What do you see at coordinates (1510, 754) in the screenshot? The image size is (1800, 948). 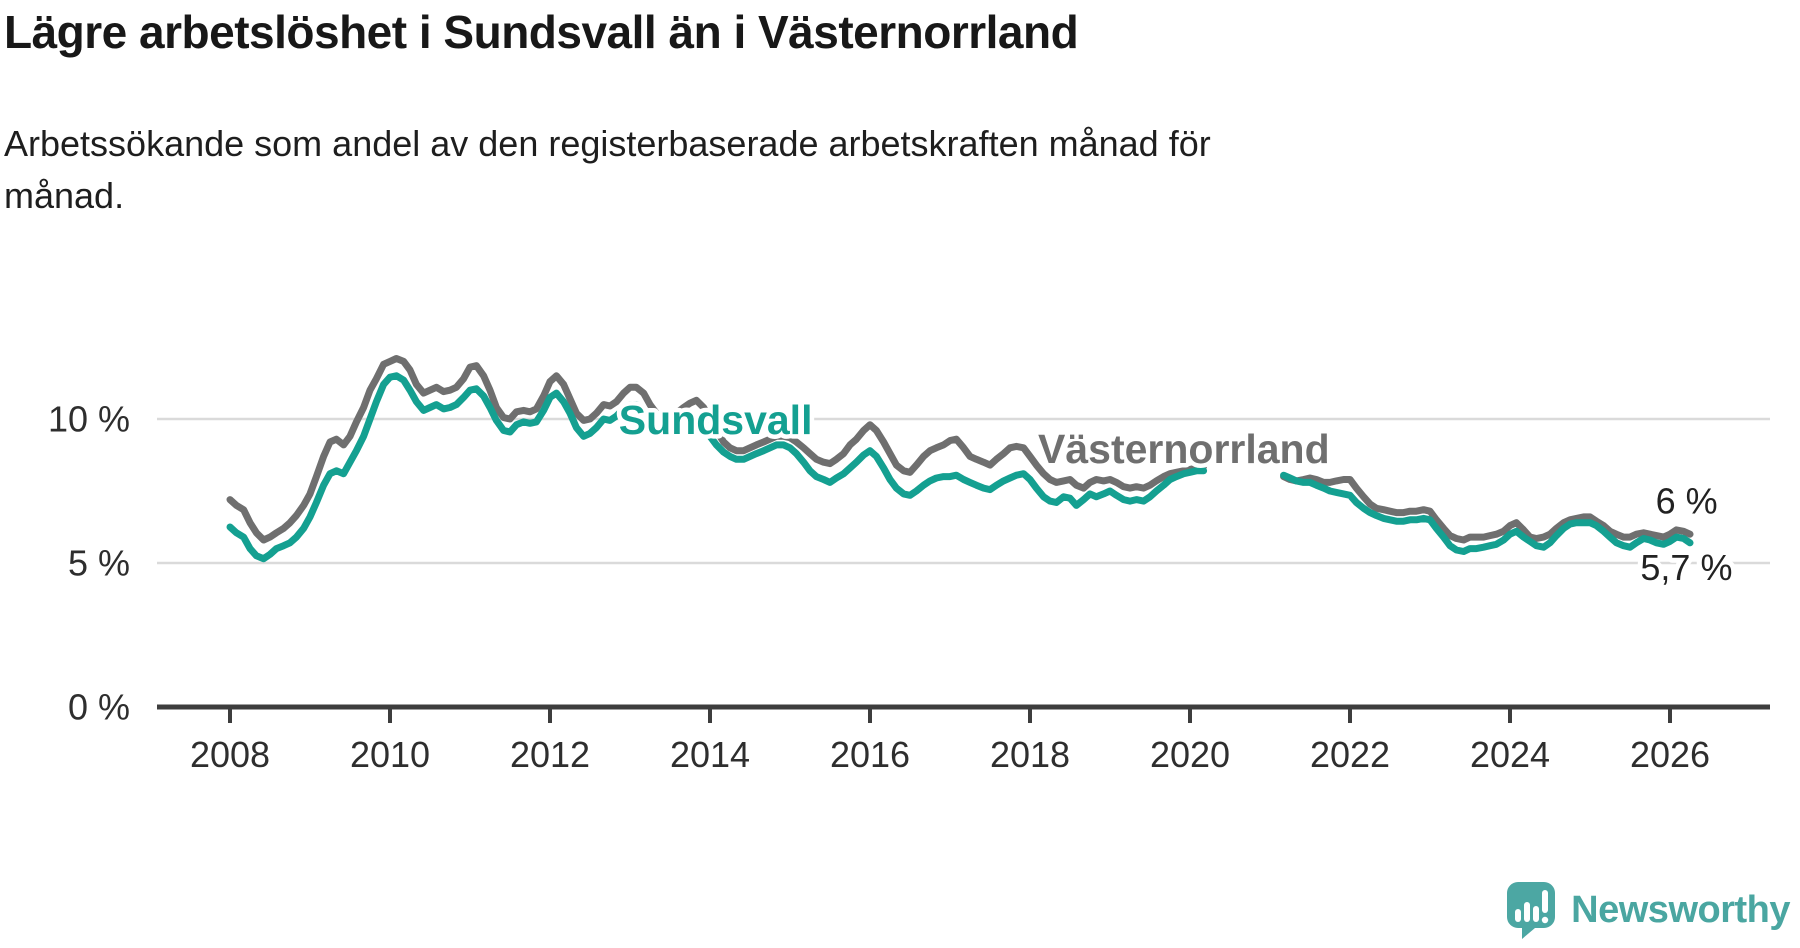 I see `x-axis-label-2024: 2024` at bounding box center [1510, 754].